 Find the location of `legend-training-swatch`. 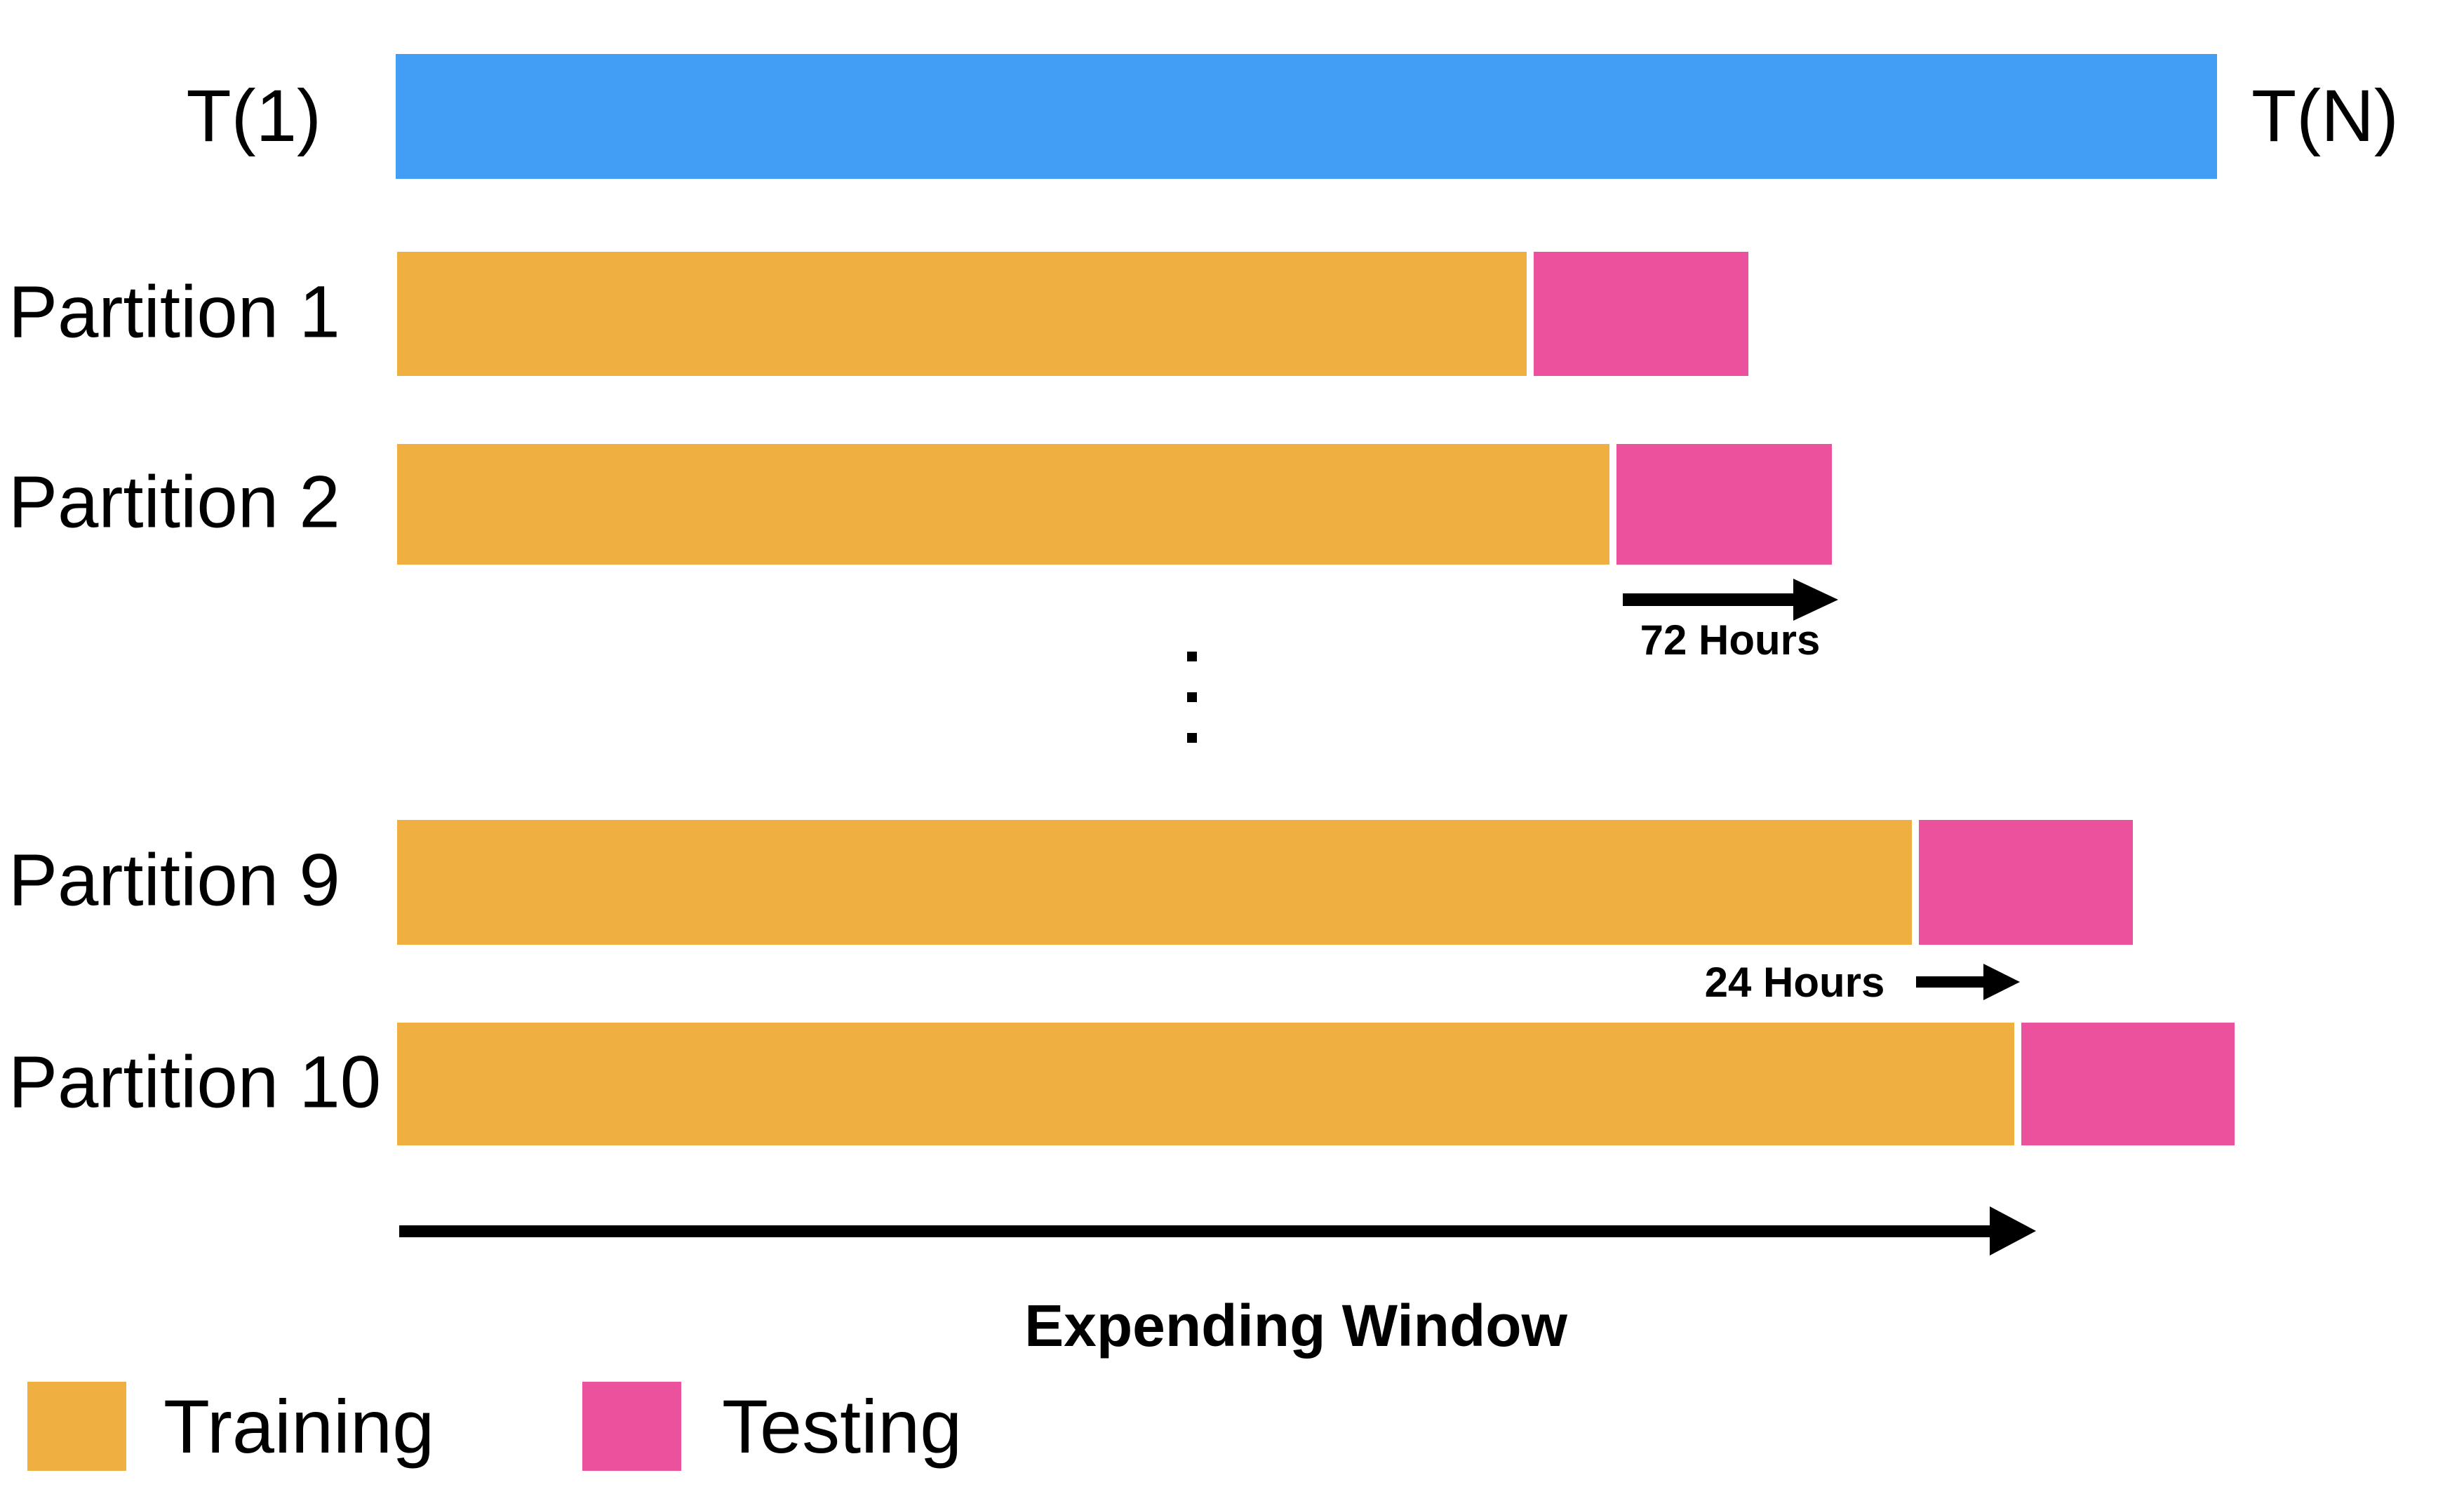

legend-training-swatch is located at coordinates (76, 1426).